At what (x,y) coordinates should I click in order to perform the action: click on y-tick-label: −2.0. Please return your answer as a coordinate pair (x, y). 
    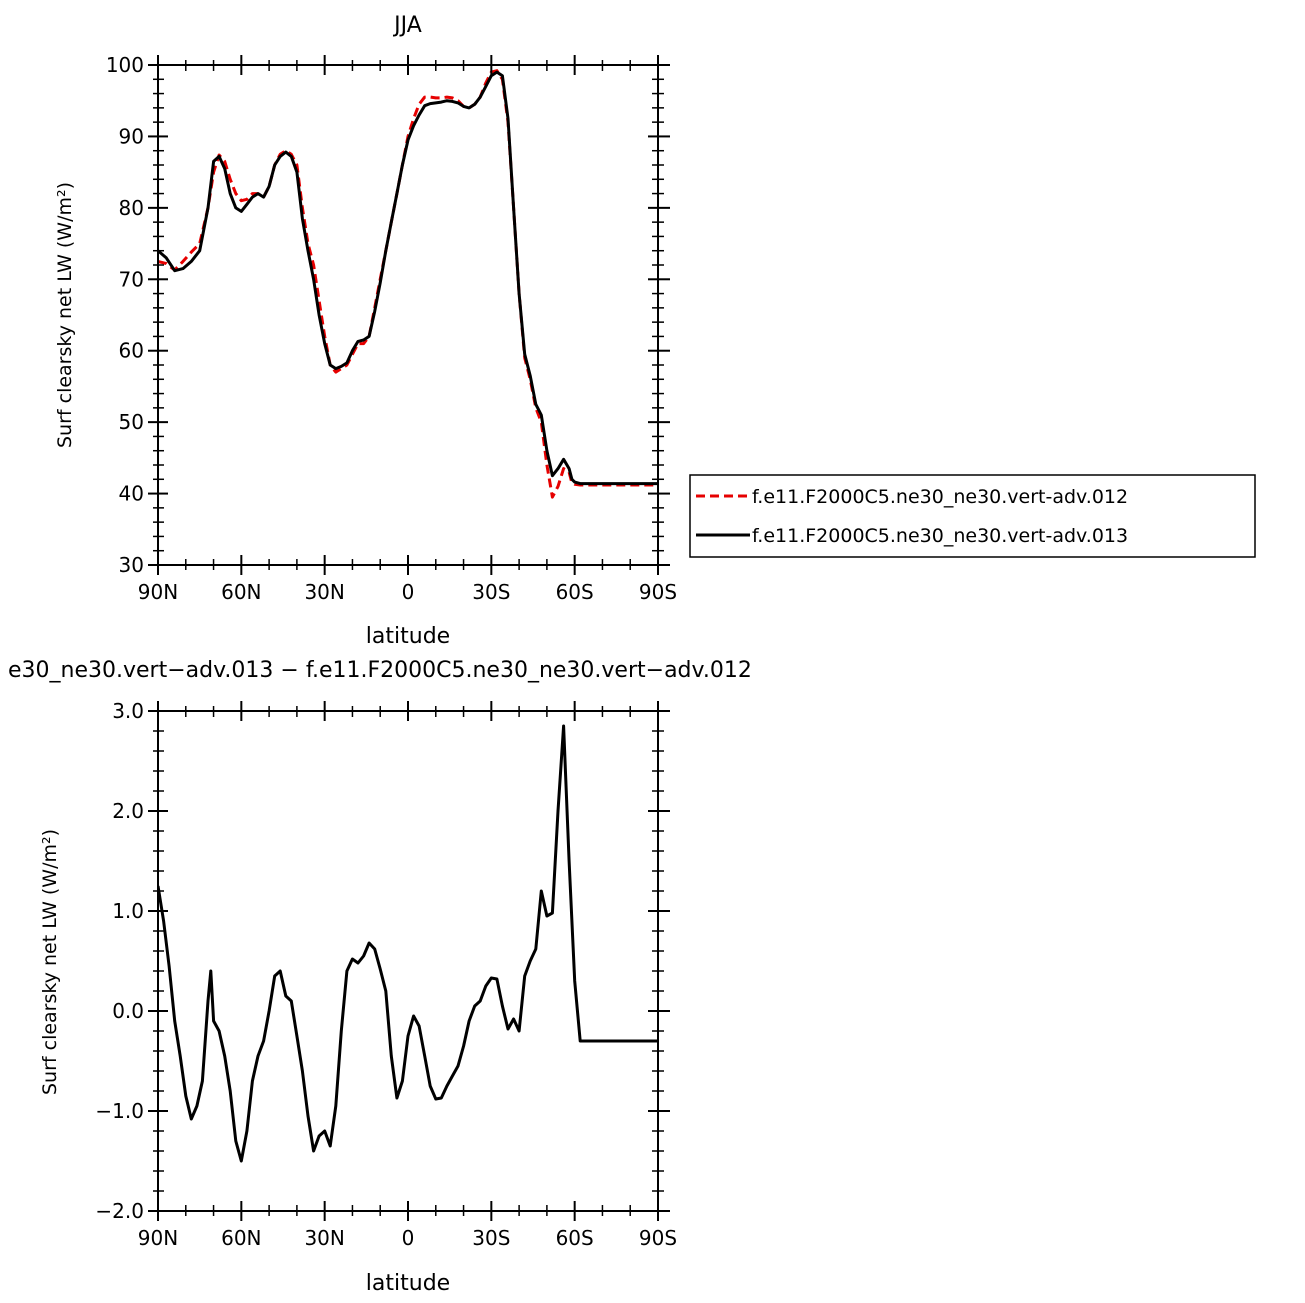
    Looking at the image, I should click on (119, 1211).